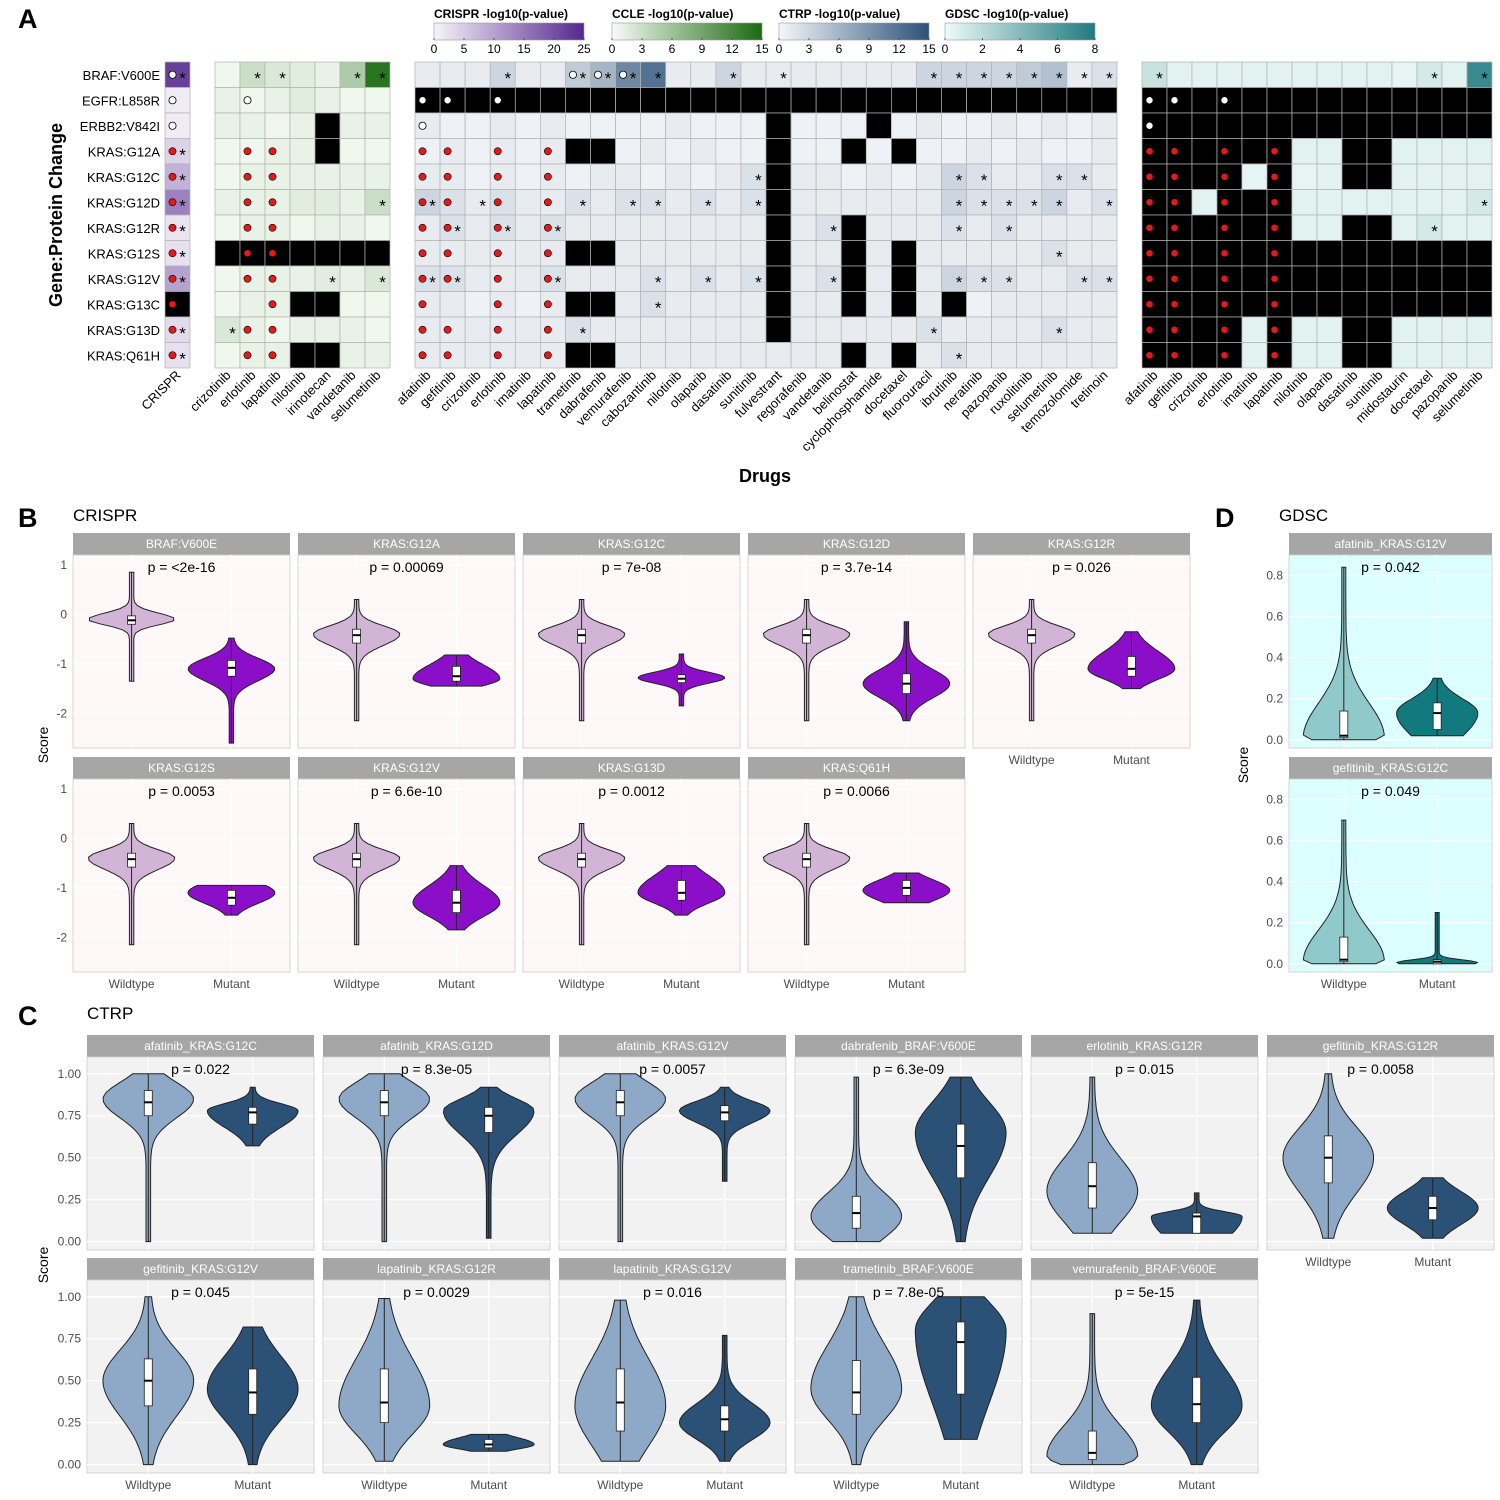  Describe the element at coordinates (63, 789) in the screenshot. I see `y-tick-label: 1` at that location.